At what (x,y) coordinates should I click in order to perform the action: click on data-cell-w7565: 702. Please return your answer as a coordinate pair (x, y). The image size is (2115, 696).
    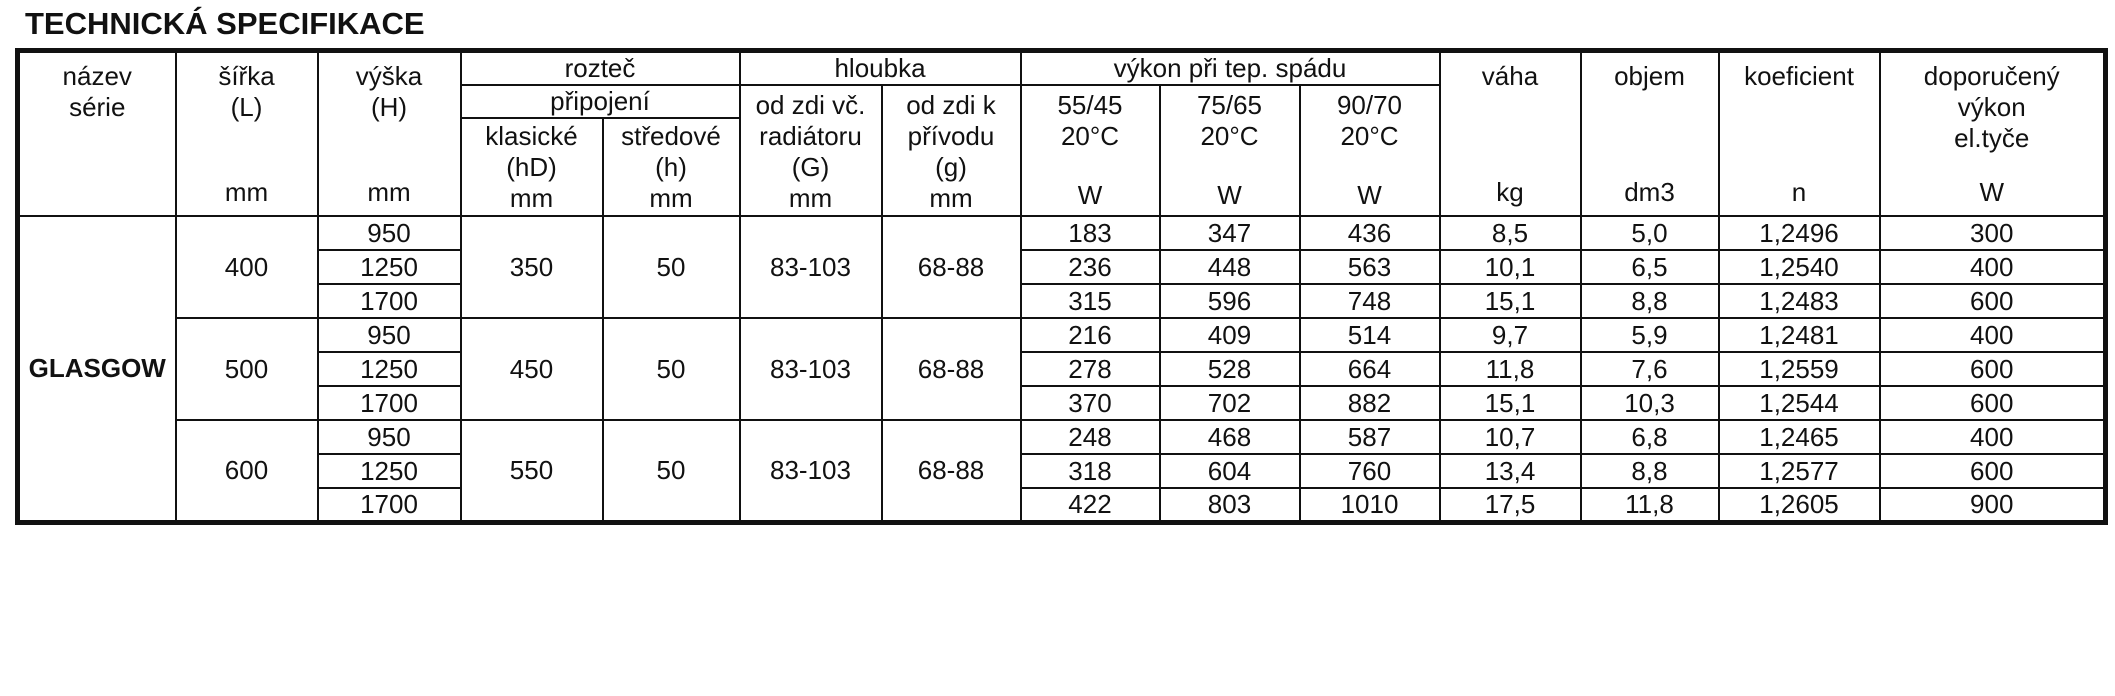
    Looking at the image, I should click on (1229, 403).